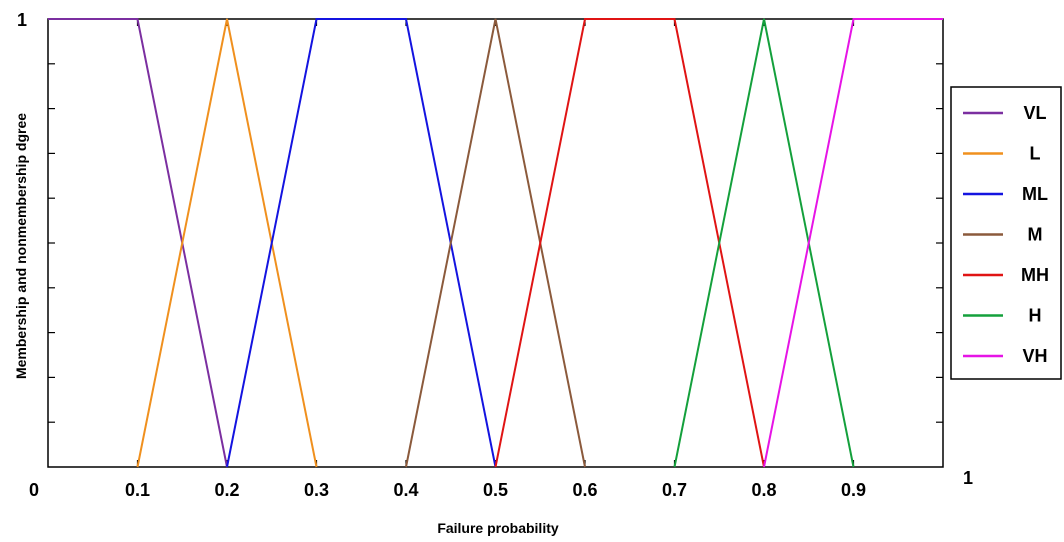 This screenshot has height=542, width=1064. What do you see at coordinates (1035, 316) in the screenshot?
I see `legend-label-h: H` at bounding box center [1035, 316].